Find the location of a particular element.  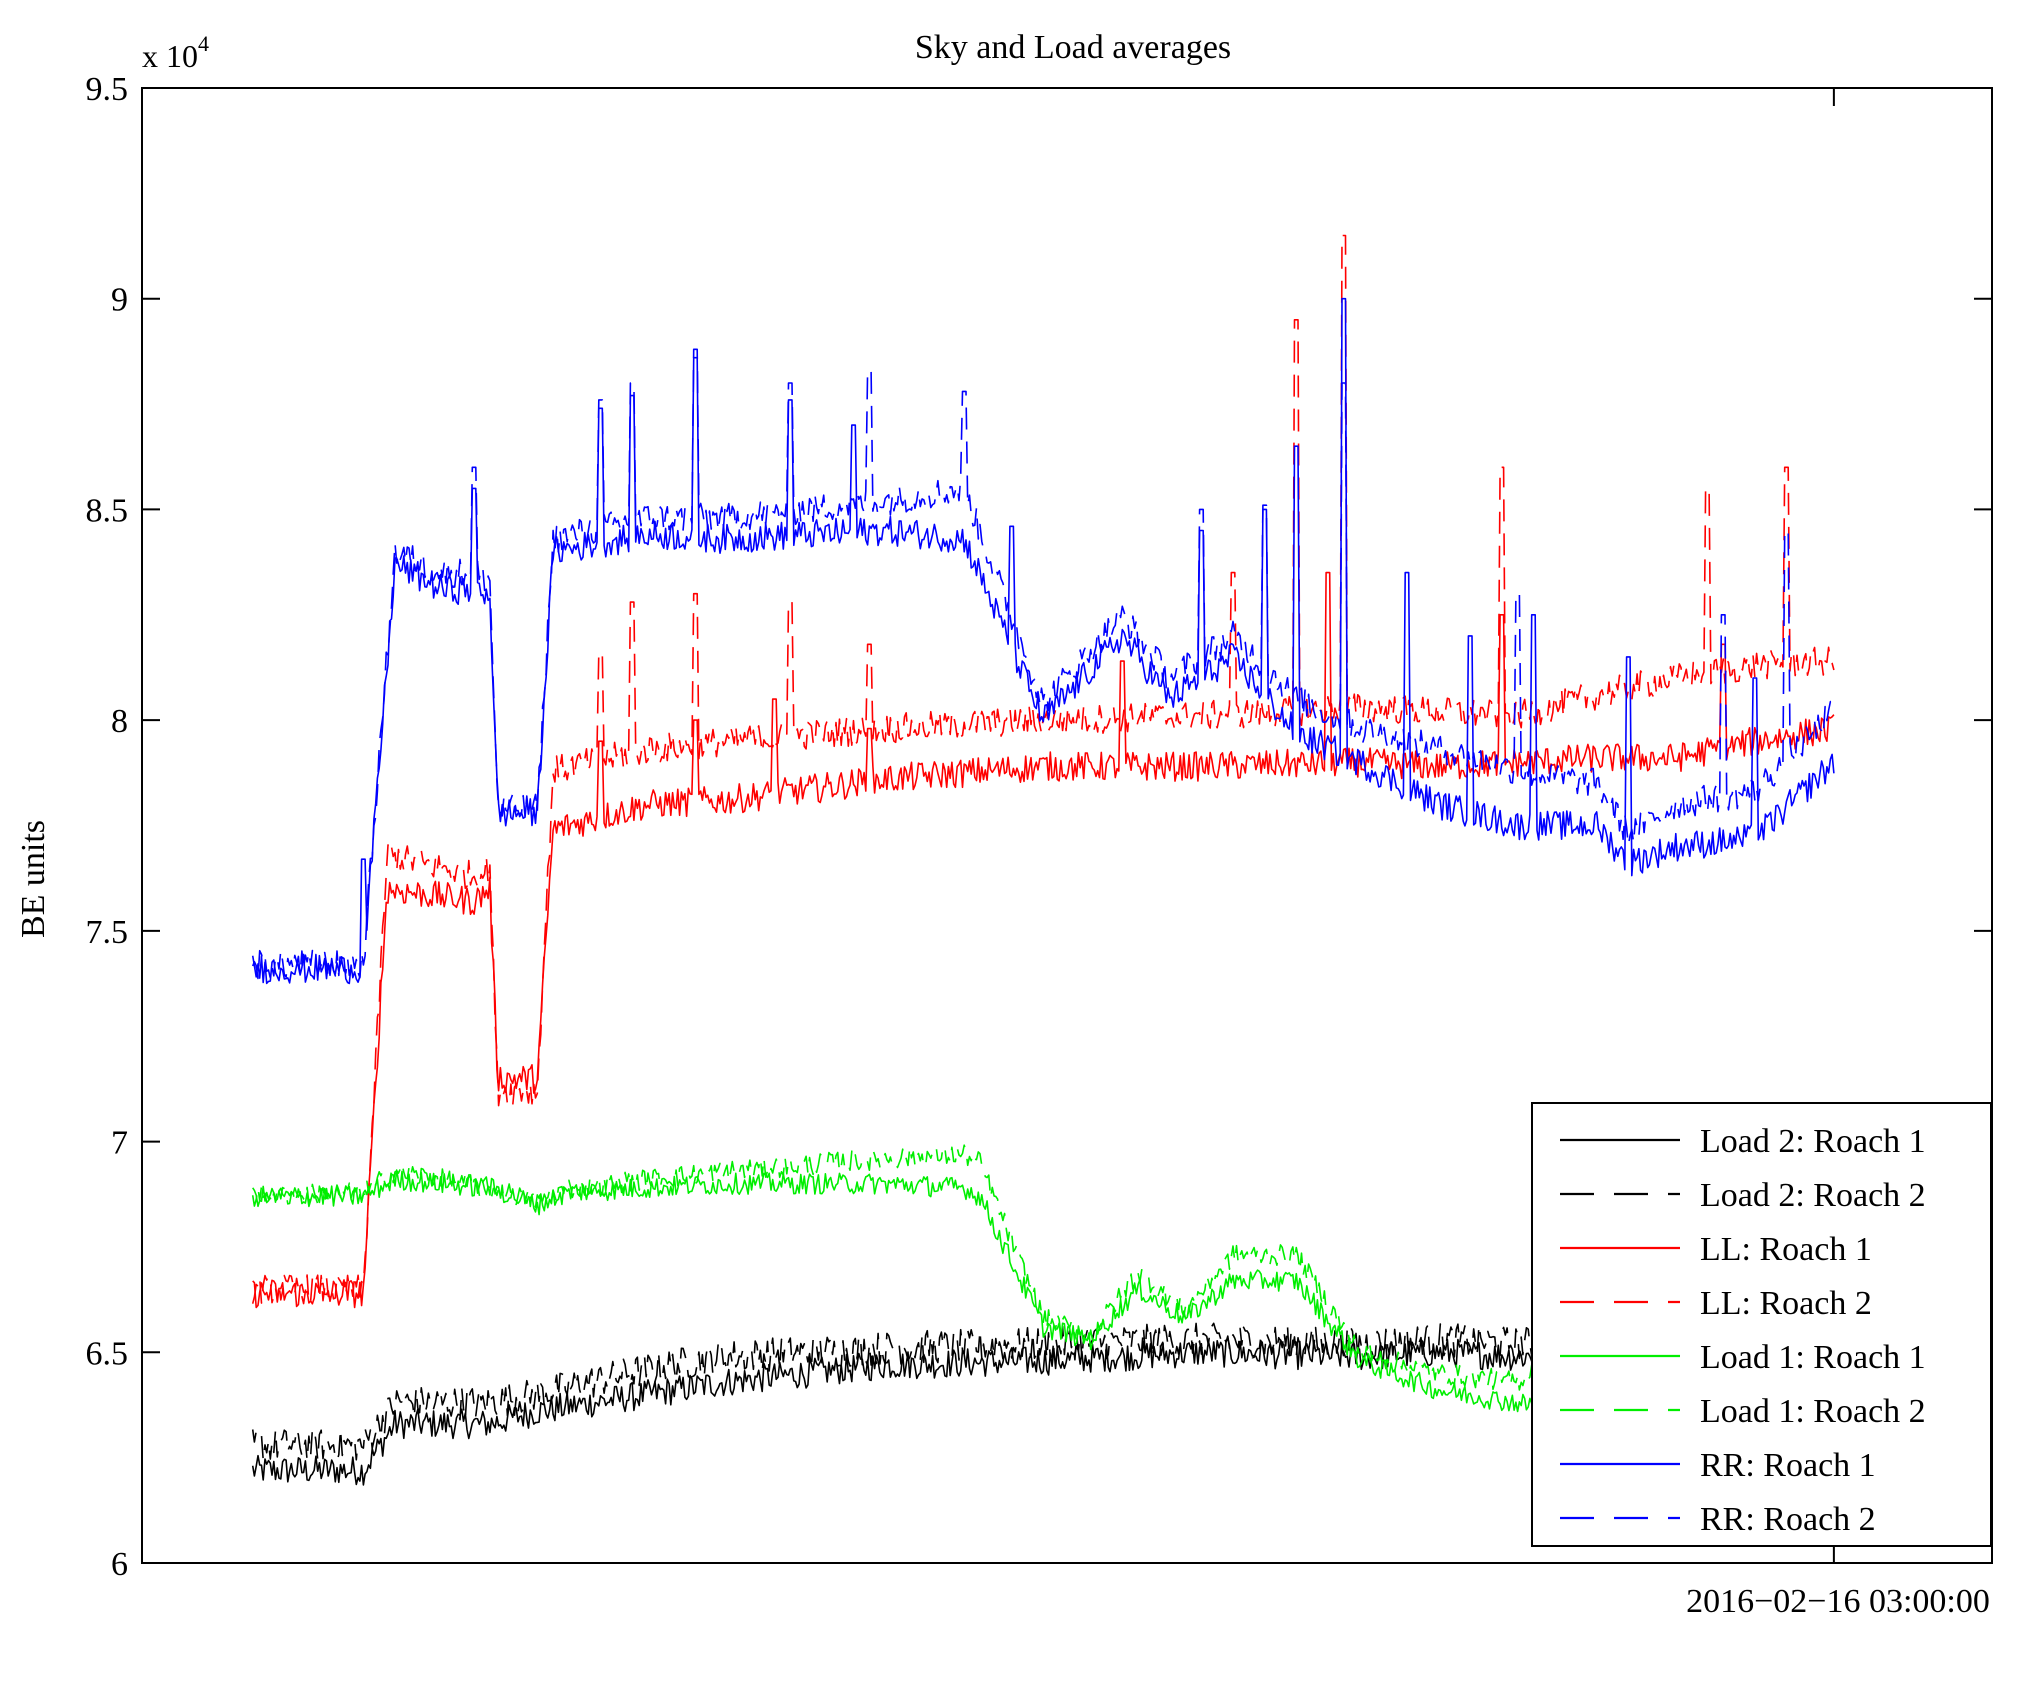

y-tick-label: 7 is located at coordinates (119, 1143).